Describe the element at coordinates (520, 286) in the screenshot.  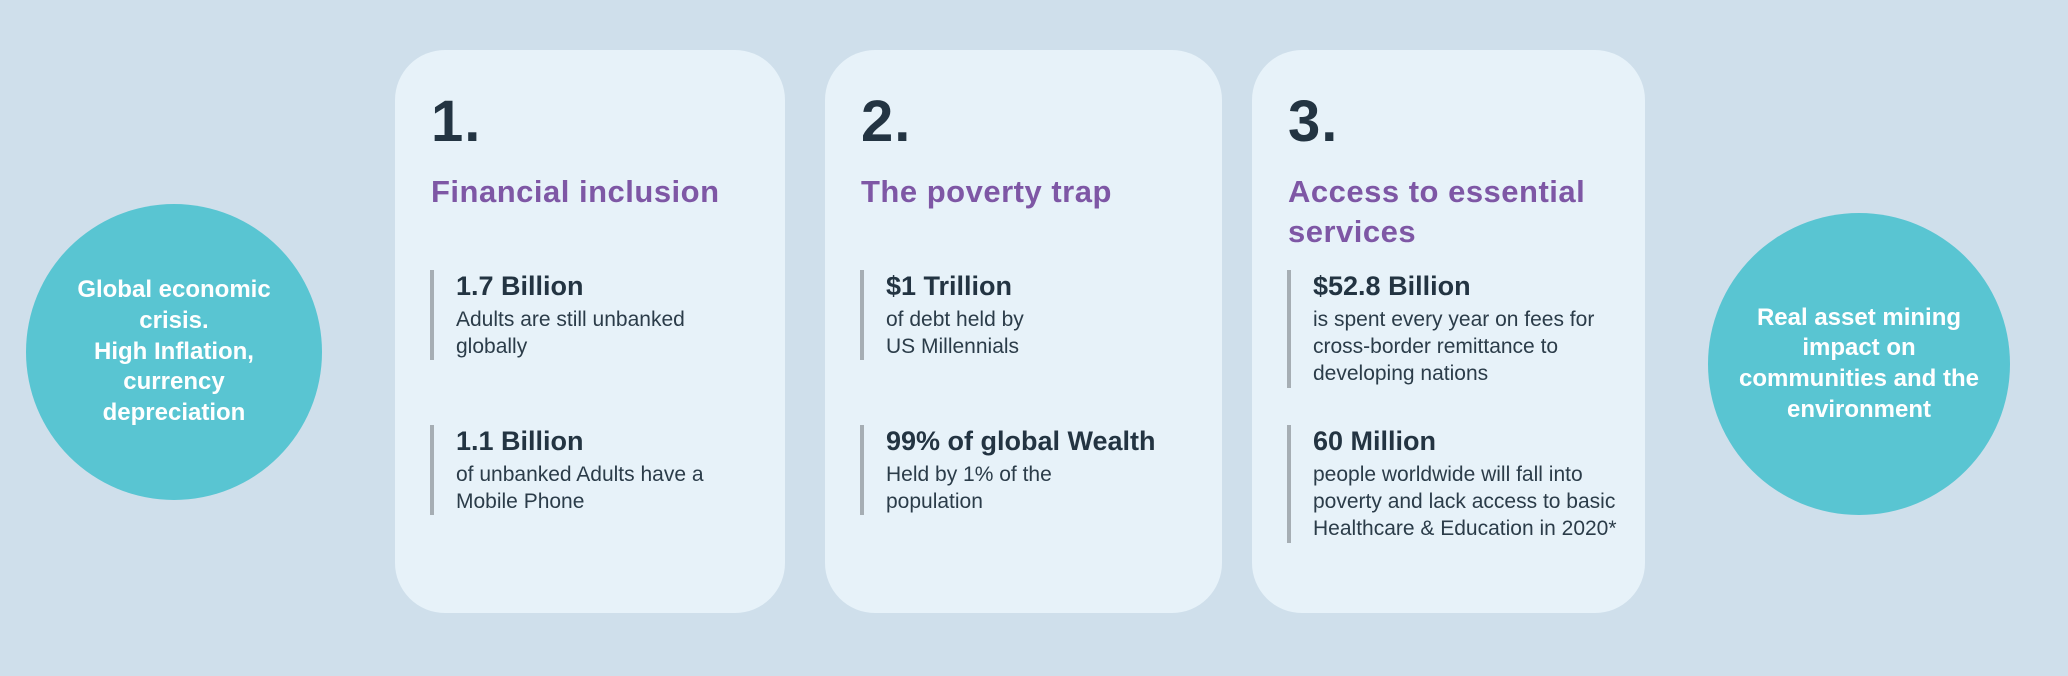
I see `stat-value: 1.7 Billion` at that location.